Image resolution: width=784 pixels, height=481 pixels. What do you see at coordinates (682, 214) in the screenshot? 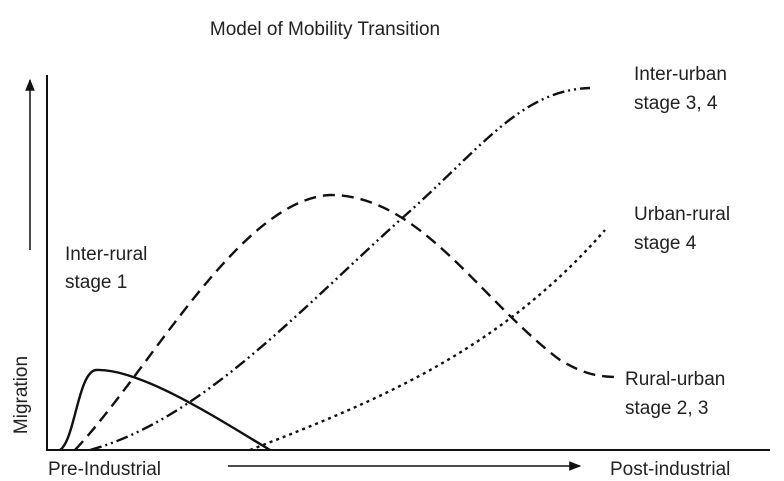
I see `curve-label: Urban-rural` at bounding box center [682, 214].